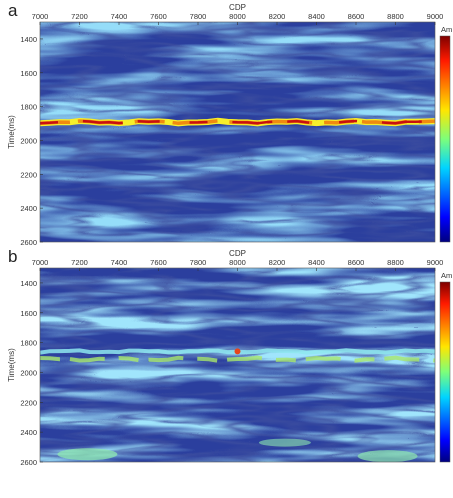 This screenshot has height=498, width=453. Describe the element at coordinates (237, 351) in the screenshot. I see `hot-spot` at that location.